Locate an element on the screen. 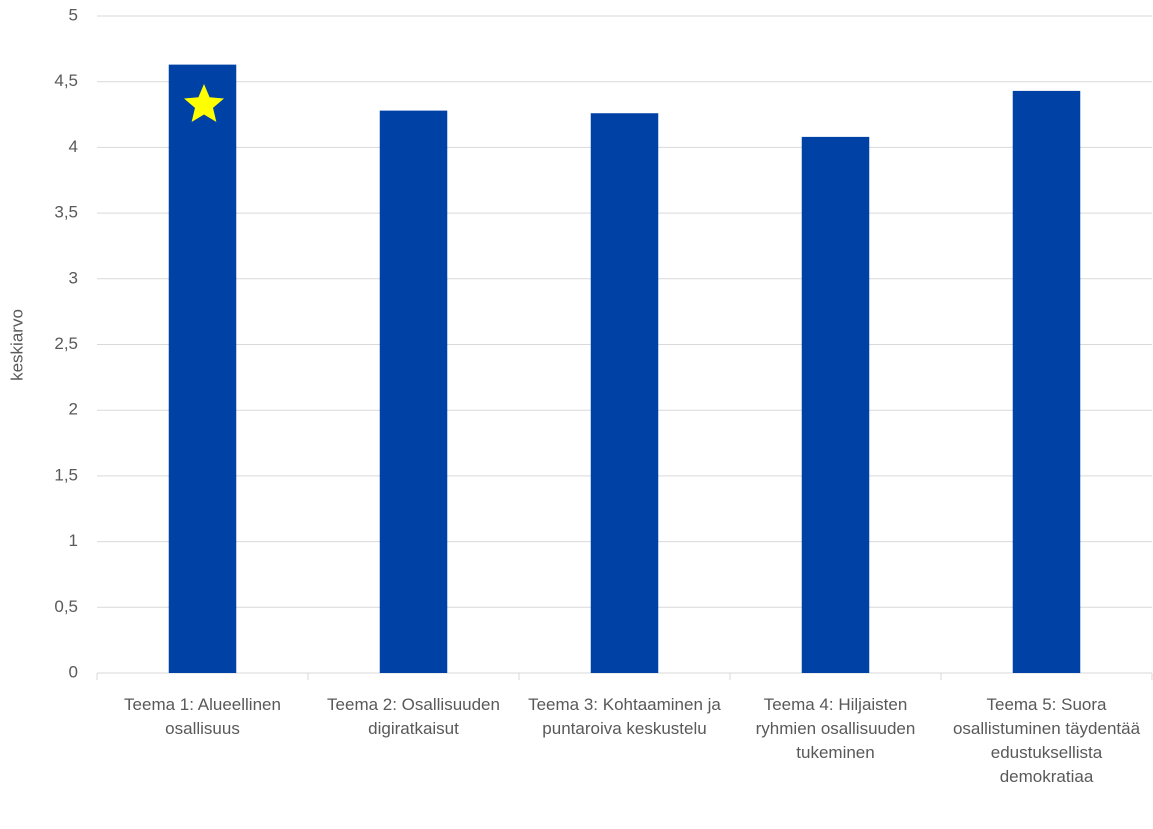  x-tick-label: Teema 2: Osallisuuden digiratkaisut is located at coordinates (413, 716).